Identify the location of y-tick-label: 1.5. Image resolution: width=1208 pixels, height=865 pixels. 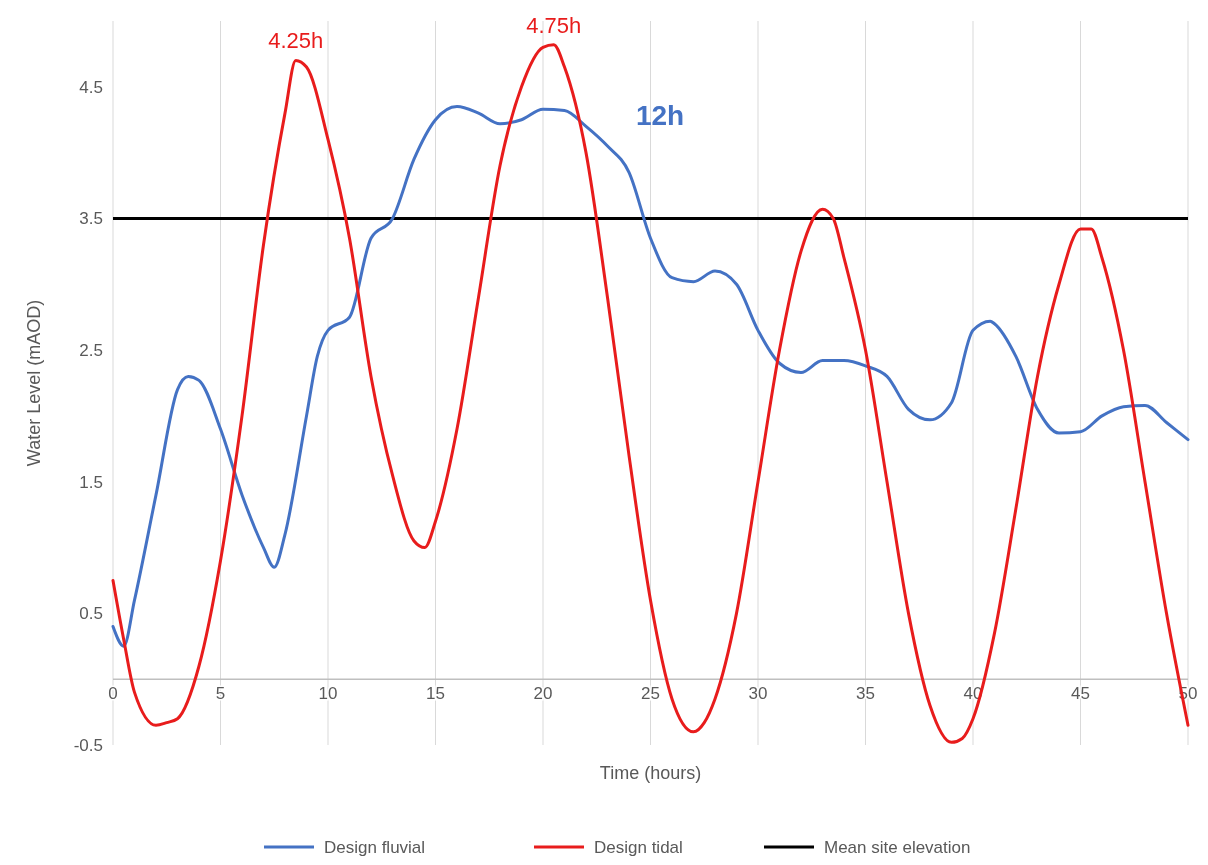
(91, 482).